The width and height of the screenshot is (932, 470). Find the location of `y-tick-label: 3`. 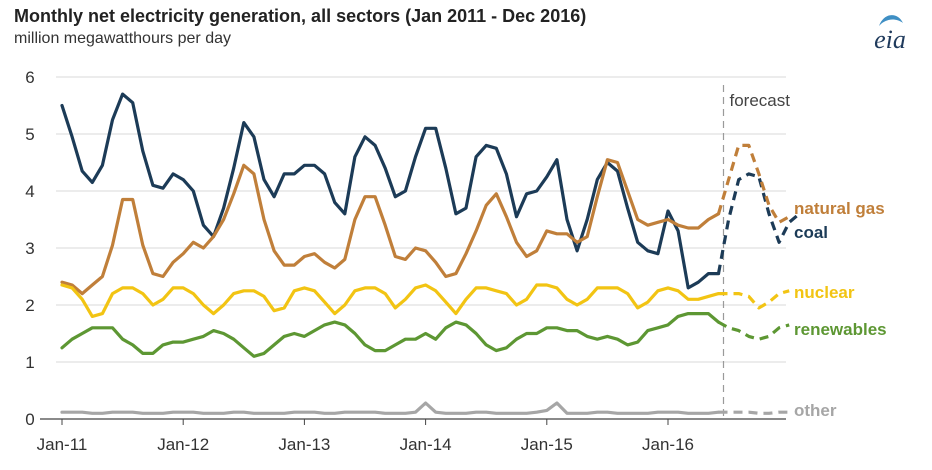

y-tick-label: 3 is located at coordinates (29, 248).